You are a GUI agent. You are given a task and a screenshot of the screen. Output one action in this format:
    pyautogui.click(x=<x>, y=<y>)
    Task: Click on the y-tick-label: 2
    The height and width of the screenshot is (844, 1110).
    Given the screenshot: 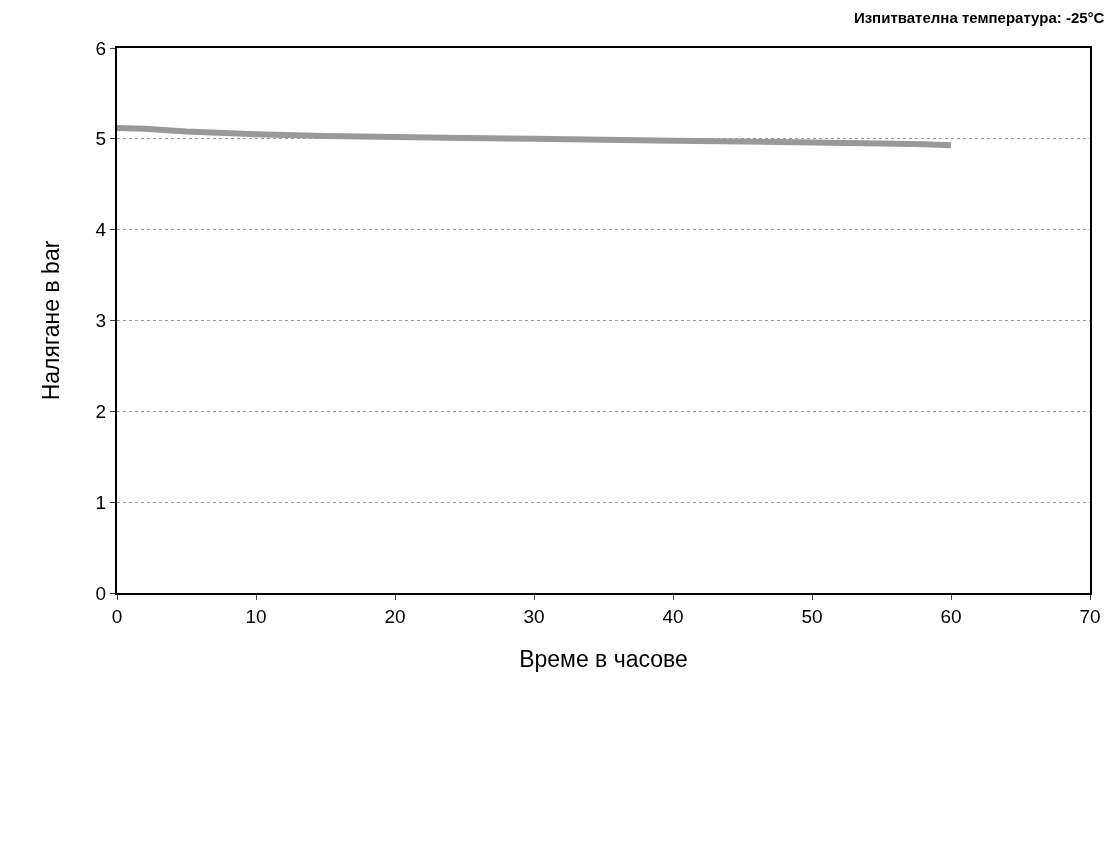 What is the action you would take?
    pyautogui.click(x=101, y=411)
    